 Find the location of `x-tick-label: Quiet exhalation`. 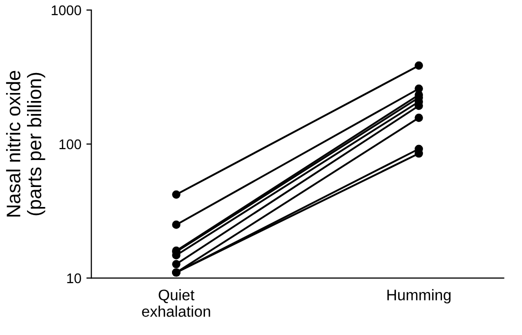

x-tick-label: Quiet exhalation is located at coordinates (176, 303).